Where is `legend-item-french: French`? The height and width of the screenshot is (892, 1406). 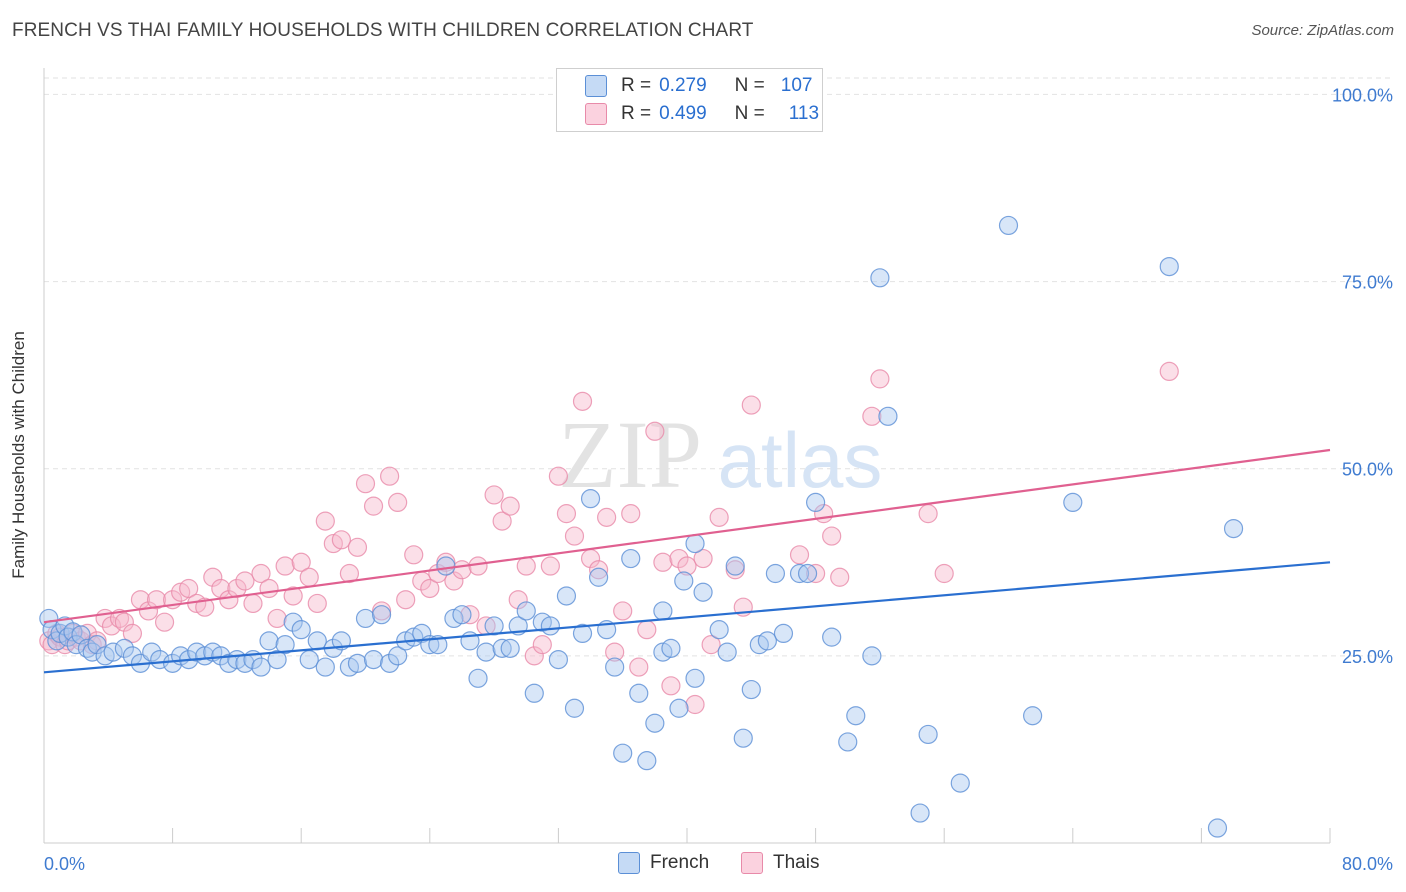
legend-item-french: French is located at coordinates (663, 863).